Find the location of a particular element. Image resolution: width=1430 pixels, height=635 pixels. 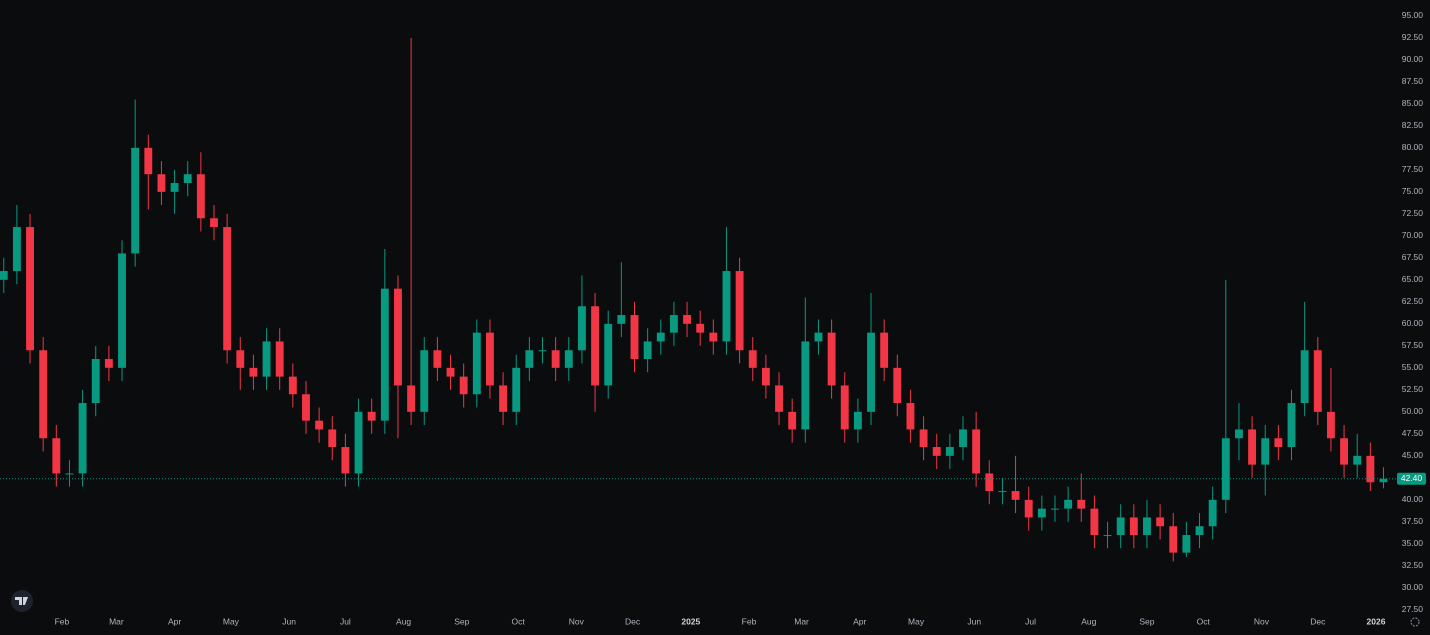

y-tick-label: 60.00 is located at coordinates (1413, 323).